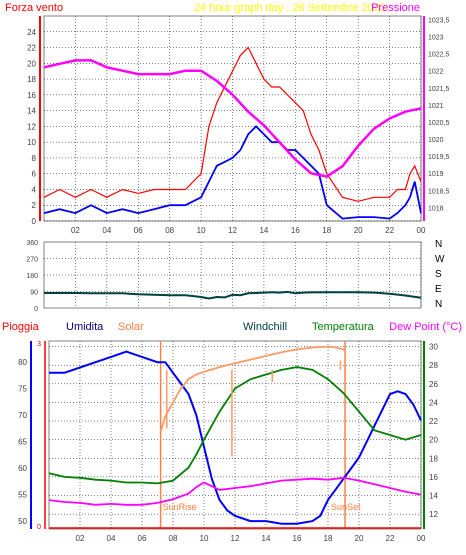  I want to click on temperature-tick-label: 20, so click(433, 440).